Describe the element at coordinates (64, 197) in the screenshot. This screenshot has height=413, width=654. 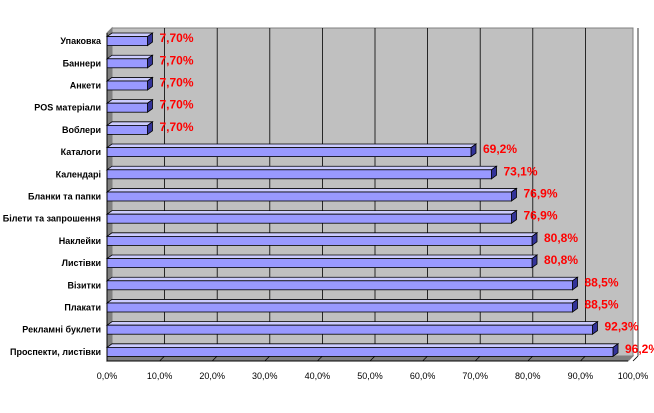
I see `category-label: Бланки та папки` at that location.